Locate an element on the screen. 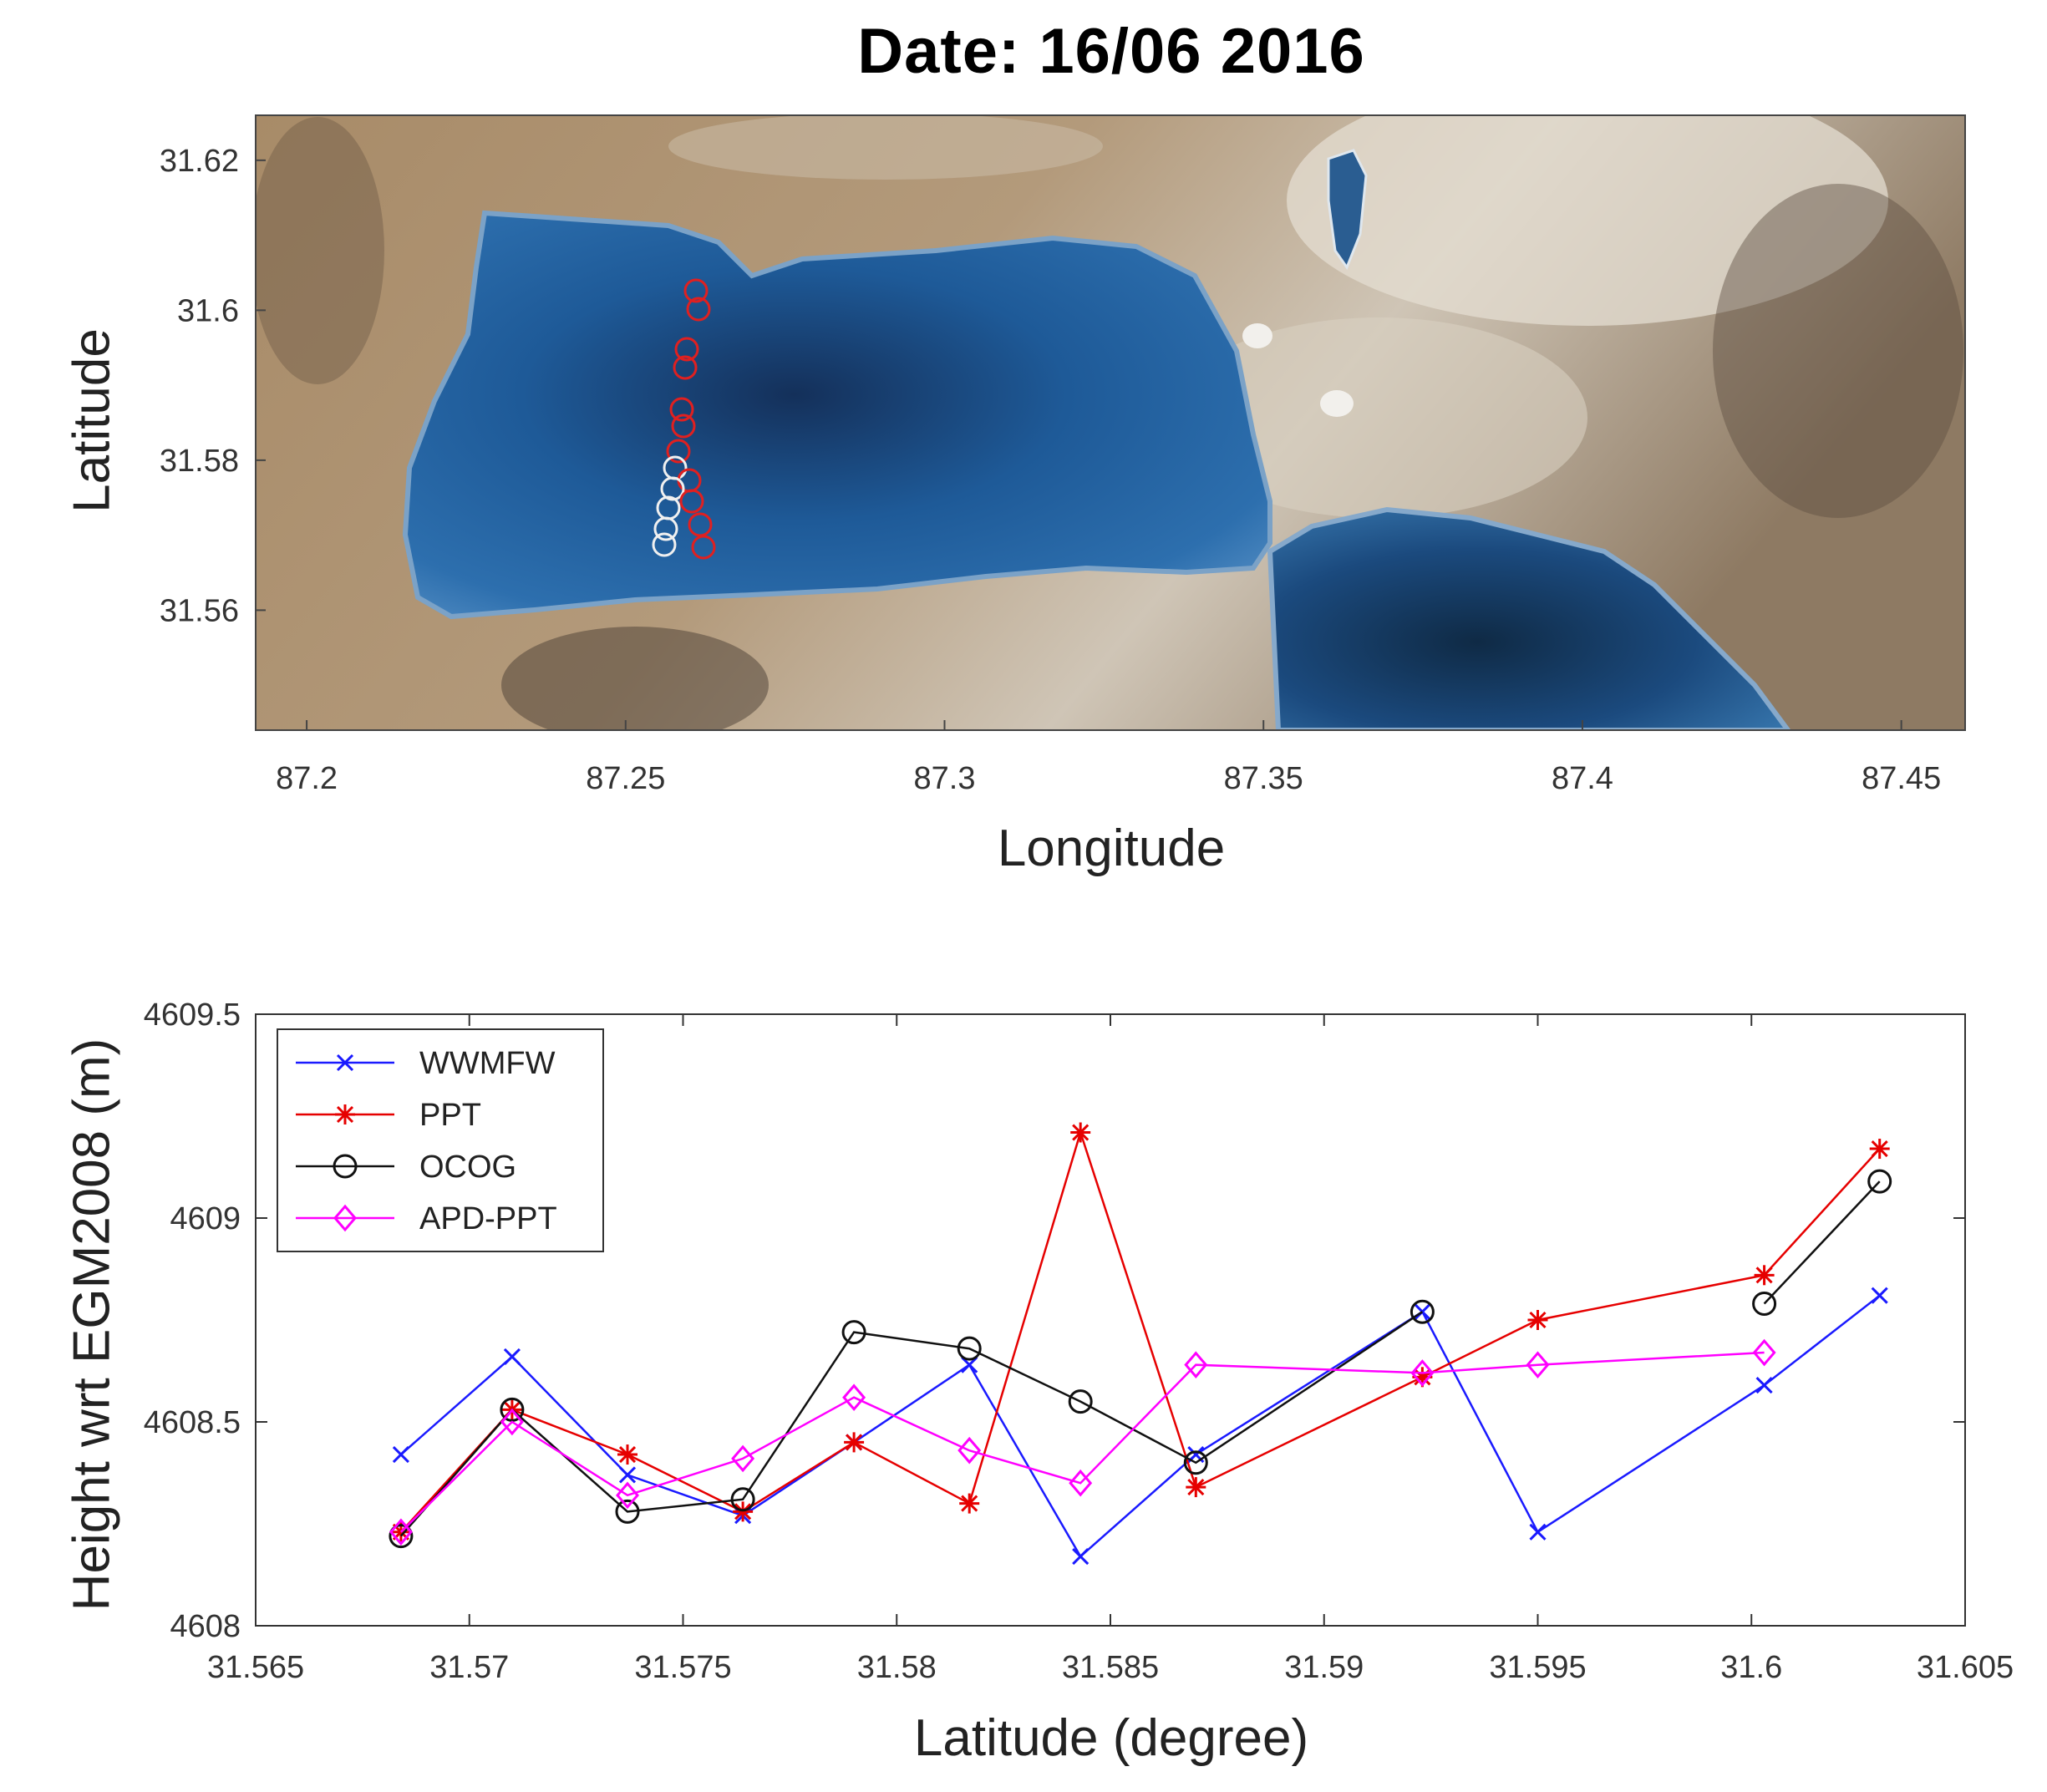 This screenshot has height=1792, width=2047. legend-label: APD-PPT is located at coordinates (488, 1218).